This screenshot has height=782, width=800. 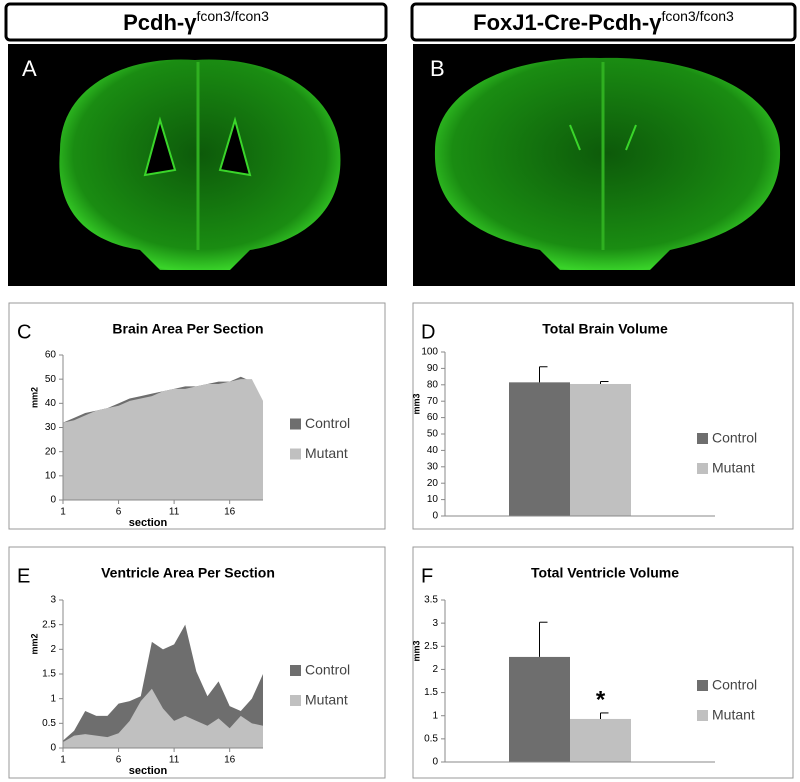 What do you see at coordinates (187, 329) in the screenshot?
I see `chart-title: Brain Area Per Section` at bounding box center [187, 329].